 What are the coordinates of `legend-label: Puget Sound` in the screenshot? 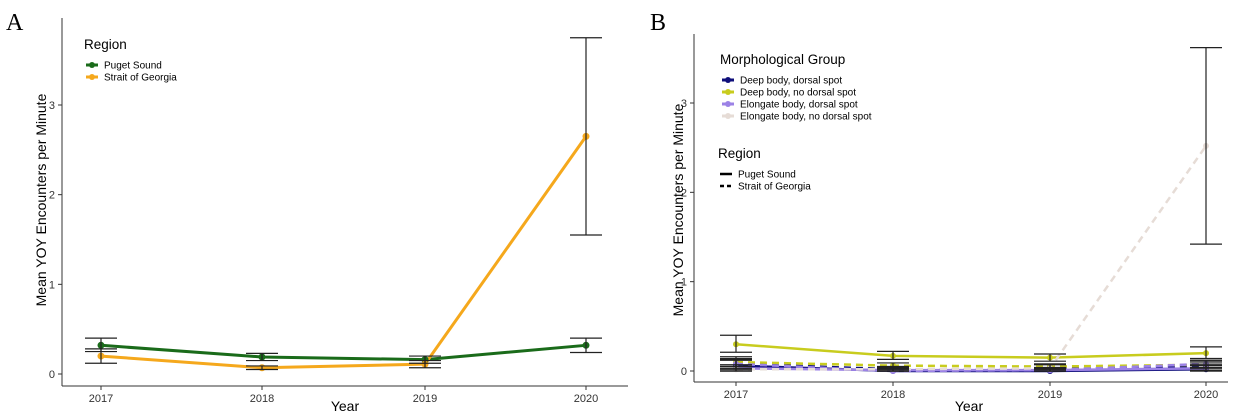 It's located at (133, 66).